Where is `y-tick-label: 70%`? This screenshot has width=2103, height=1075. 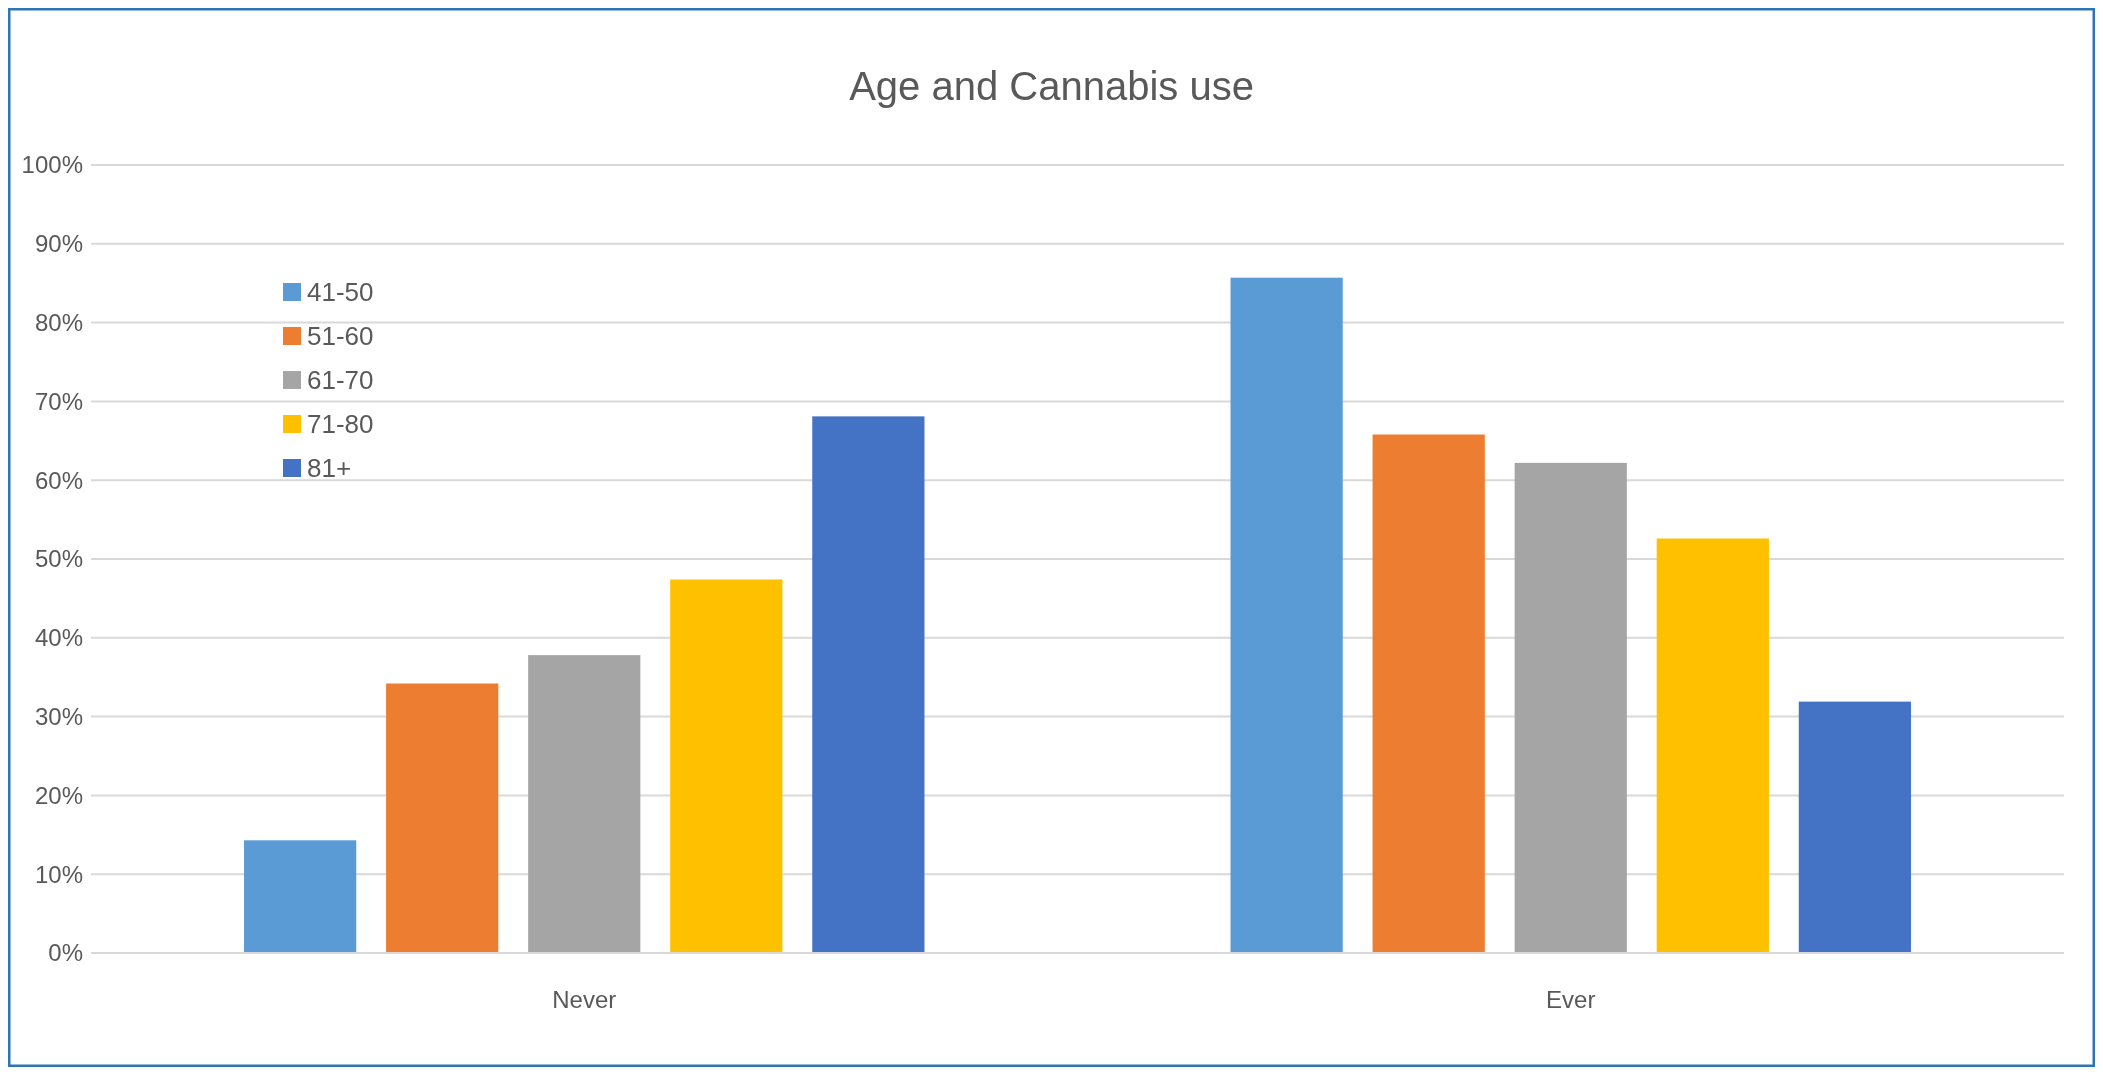 y-tick-label: 70% is located at coordinates (58, 401).